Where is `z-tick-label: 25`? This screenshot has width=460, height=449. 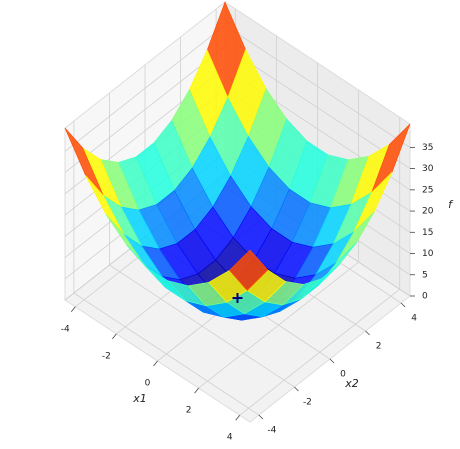
z-tick-label: 25 is located at coordinates (427, 190).